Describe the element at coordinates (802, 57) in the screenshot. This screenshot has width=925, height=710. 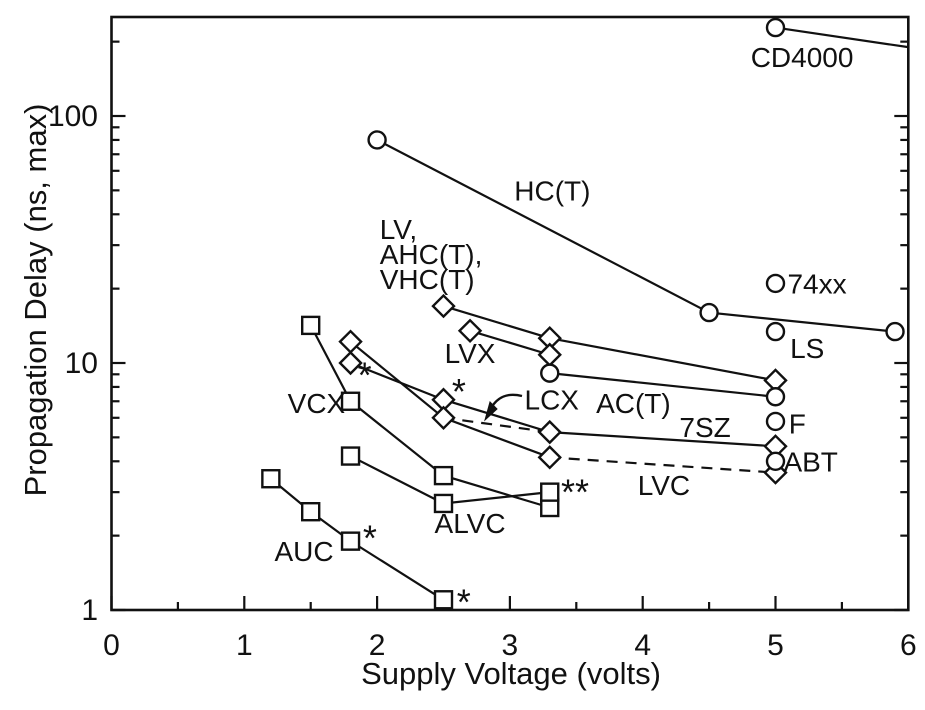
I see `series-label-cd4000: CD4000` at that location.